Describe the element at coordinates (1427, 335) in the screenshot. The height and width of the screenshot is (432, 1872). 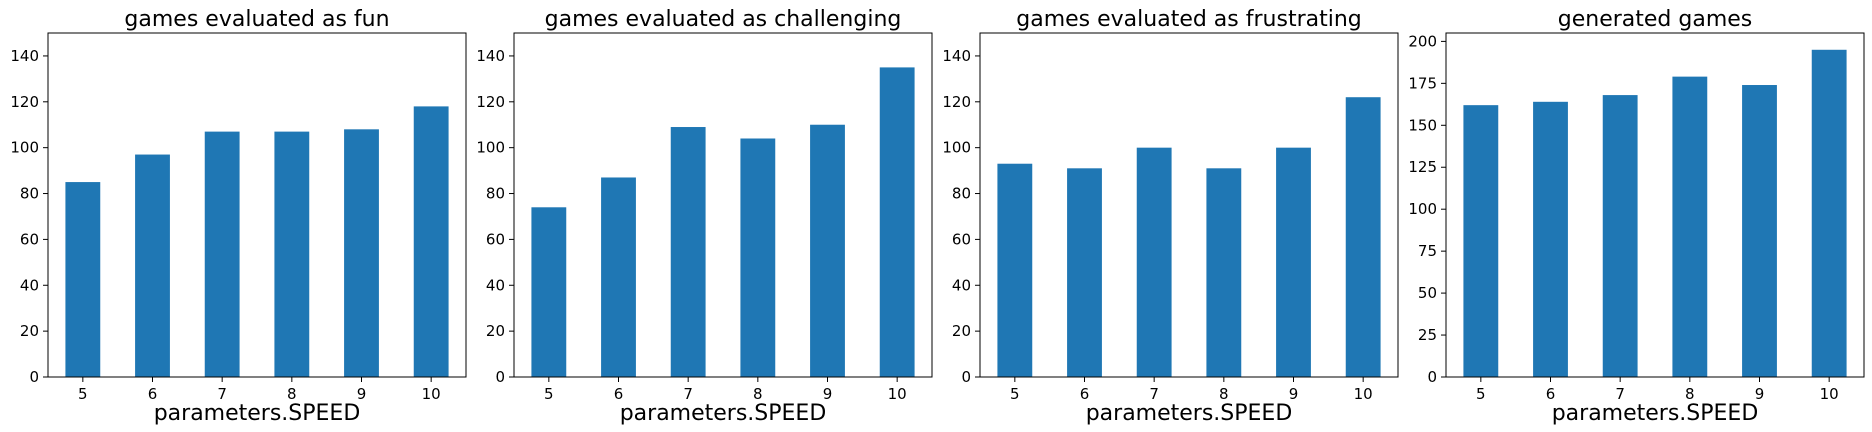
I see `y-tick-label: 25` at that location.